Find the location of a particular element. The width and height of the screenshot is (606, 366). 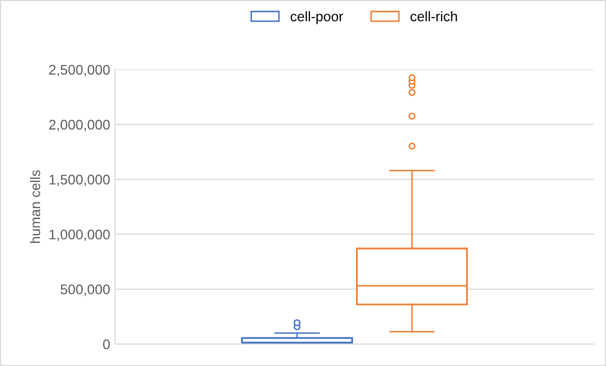

y-tick-label: 0 is located at coordinates (106, 344).